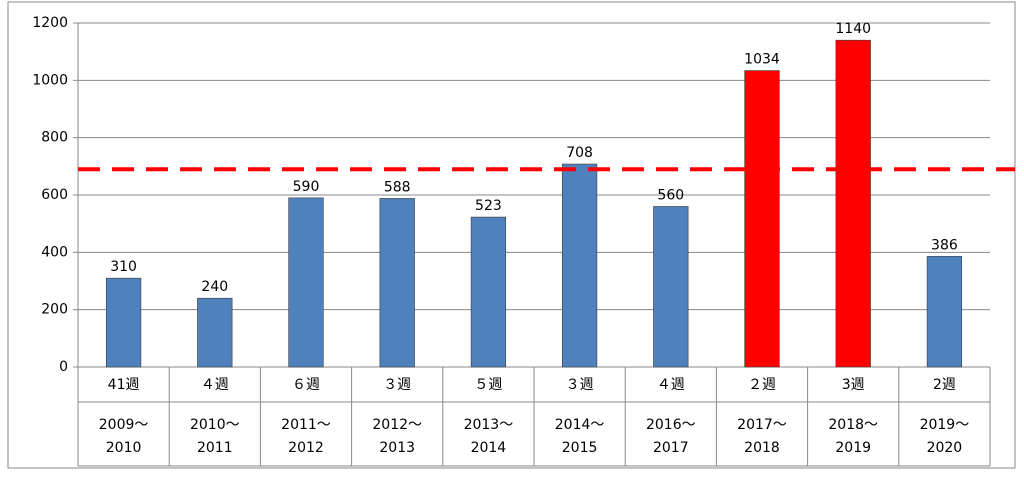 This screenshot has height=478, width=1024. Describe the element at coordinates (762, 385) in the screenshot. I see `week-label: ２週` at that location.